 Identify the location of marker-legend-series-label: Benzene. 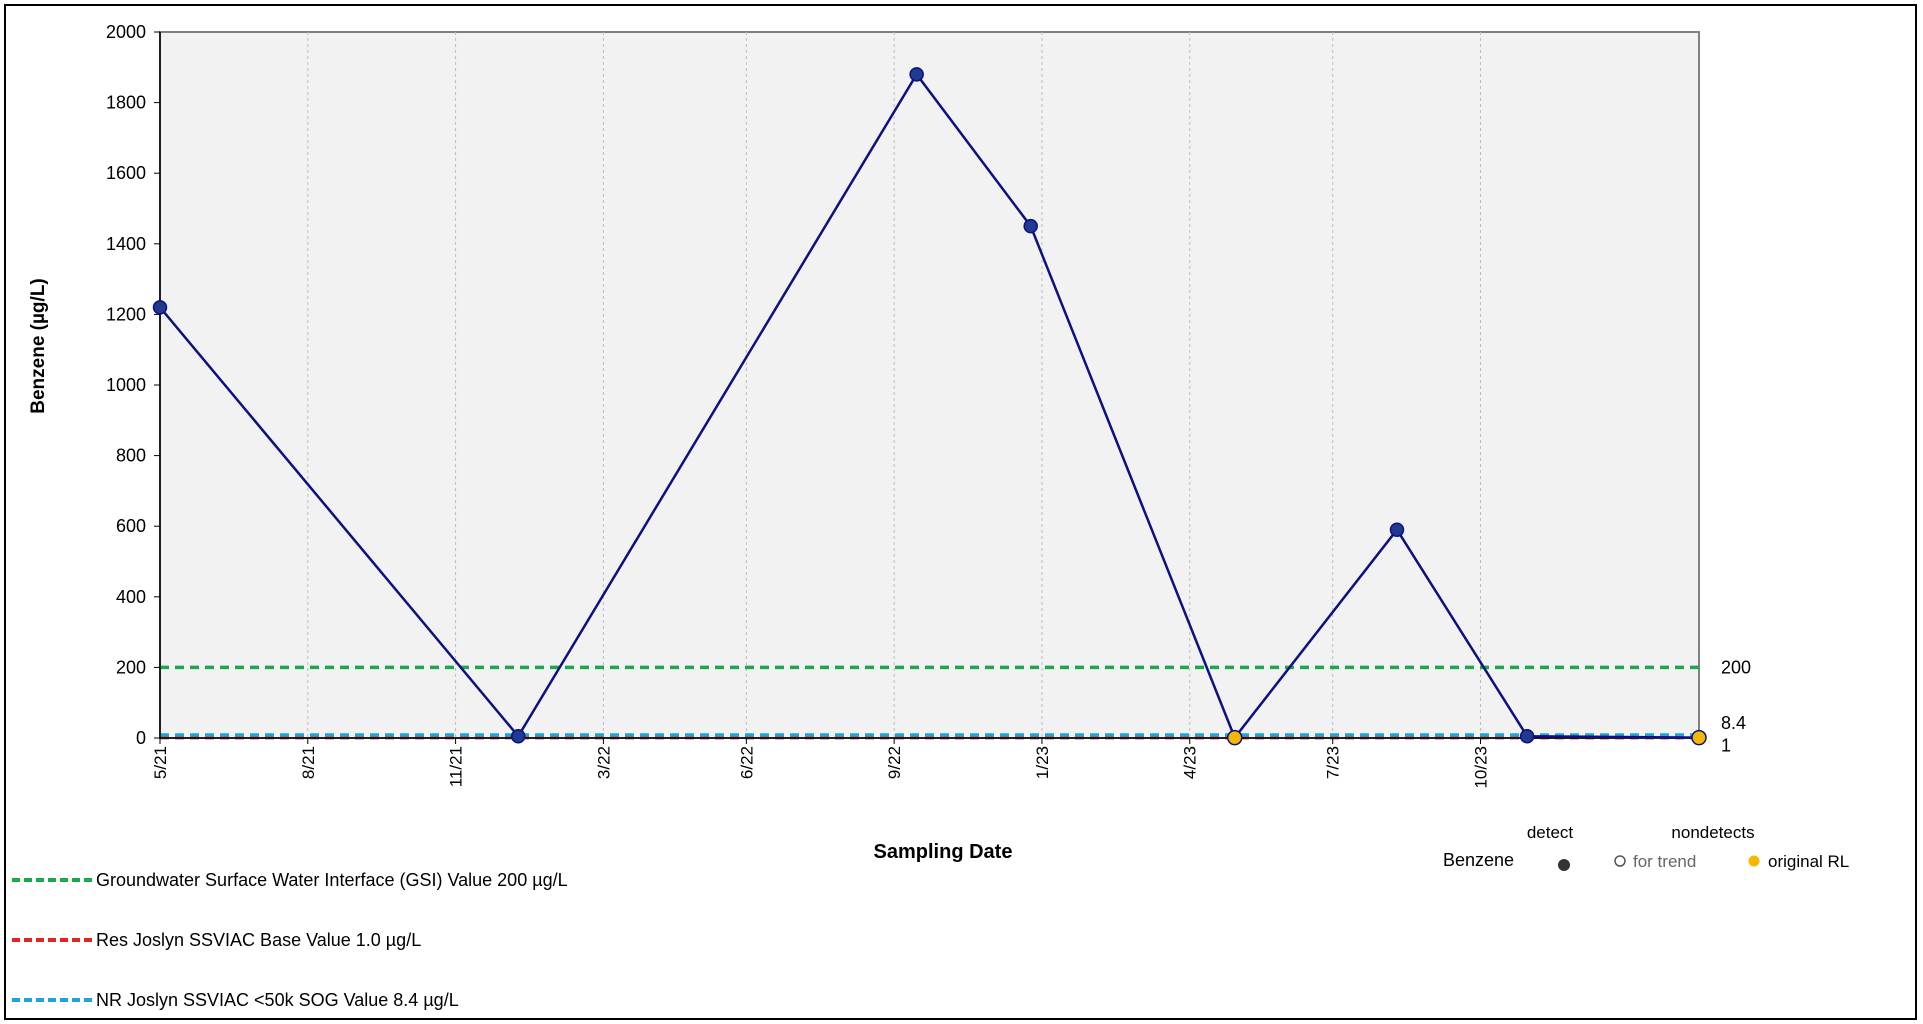
(1478, 860).